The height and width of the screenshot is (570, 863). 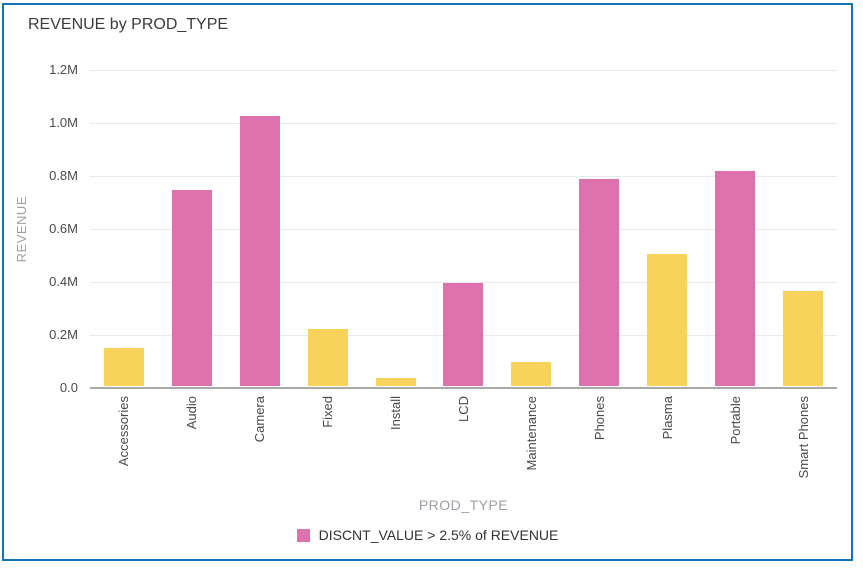 I want to click on y-tick-label: 0.6M, so click(x=63, y=228).